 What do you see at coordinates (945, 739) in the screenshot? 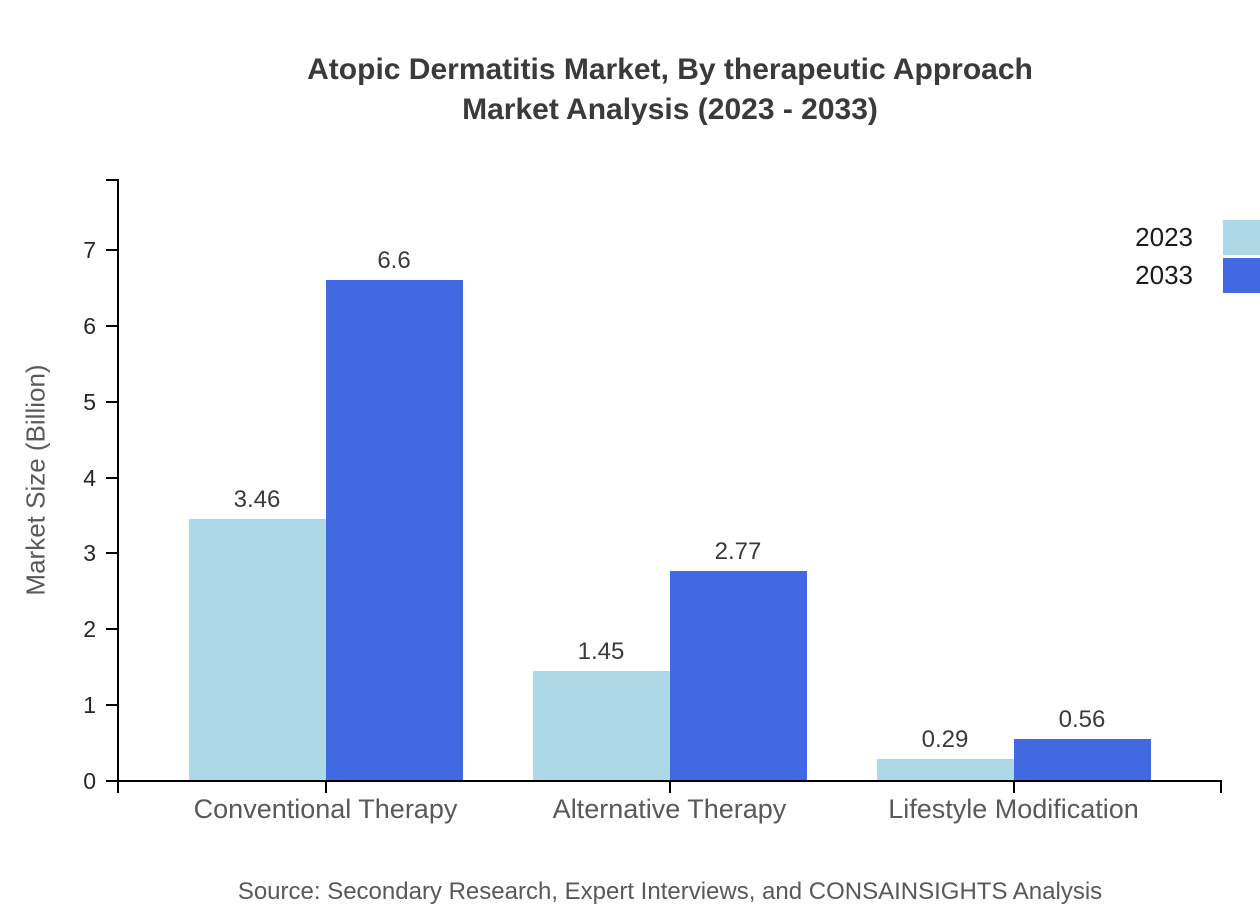
I see `bar-value-label: 0.29` at bounding box center [945, 739].